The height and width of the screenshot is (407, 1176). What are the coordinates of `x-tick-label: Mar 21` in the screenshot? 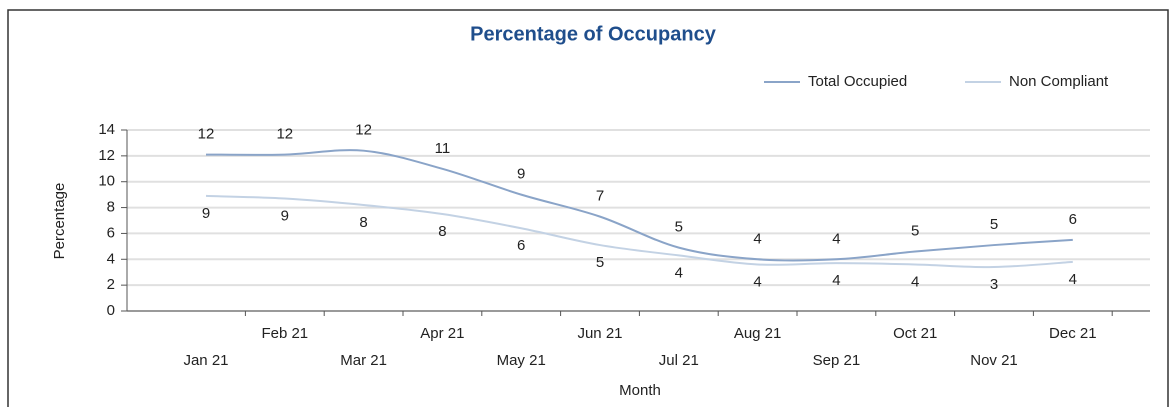 It's located at (363, 360).